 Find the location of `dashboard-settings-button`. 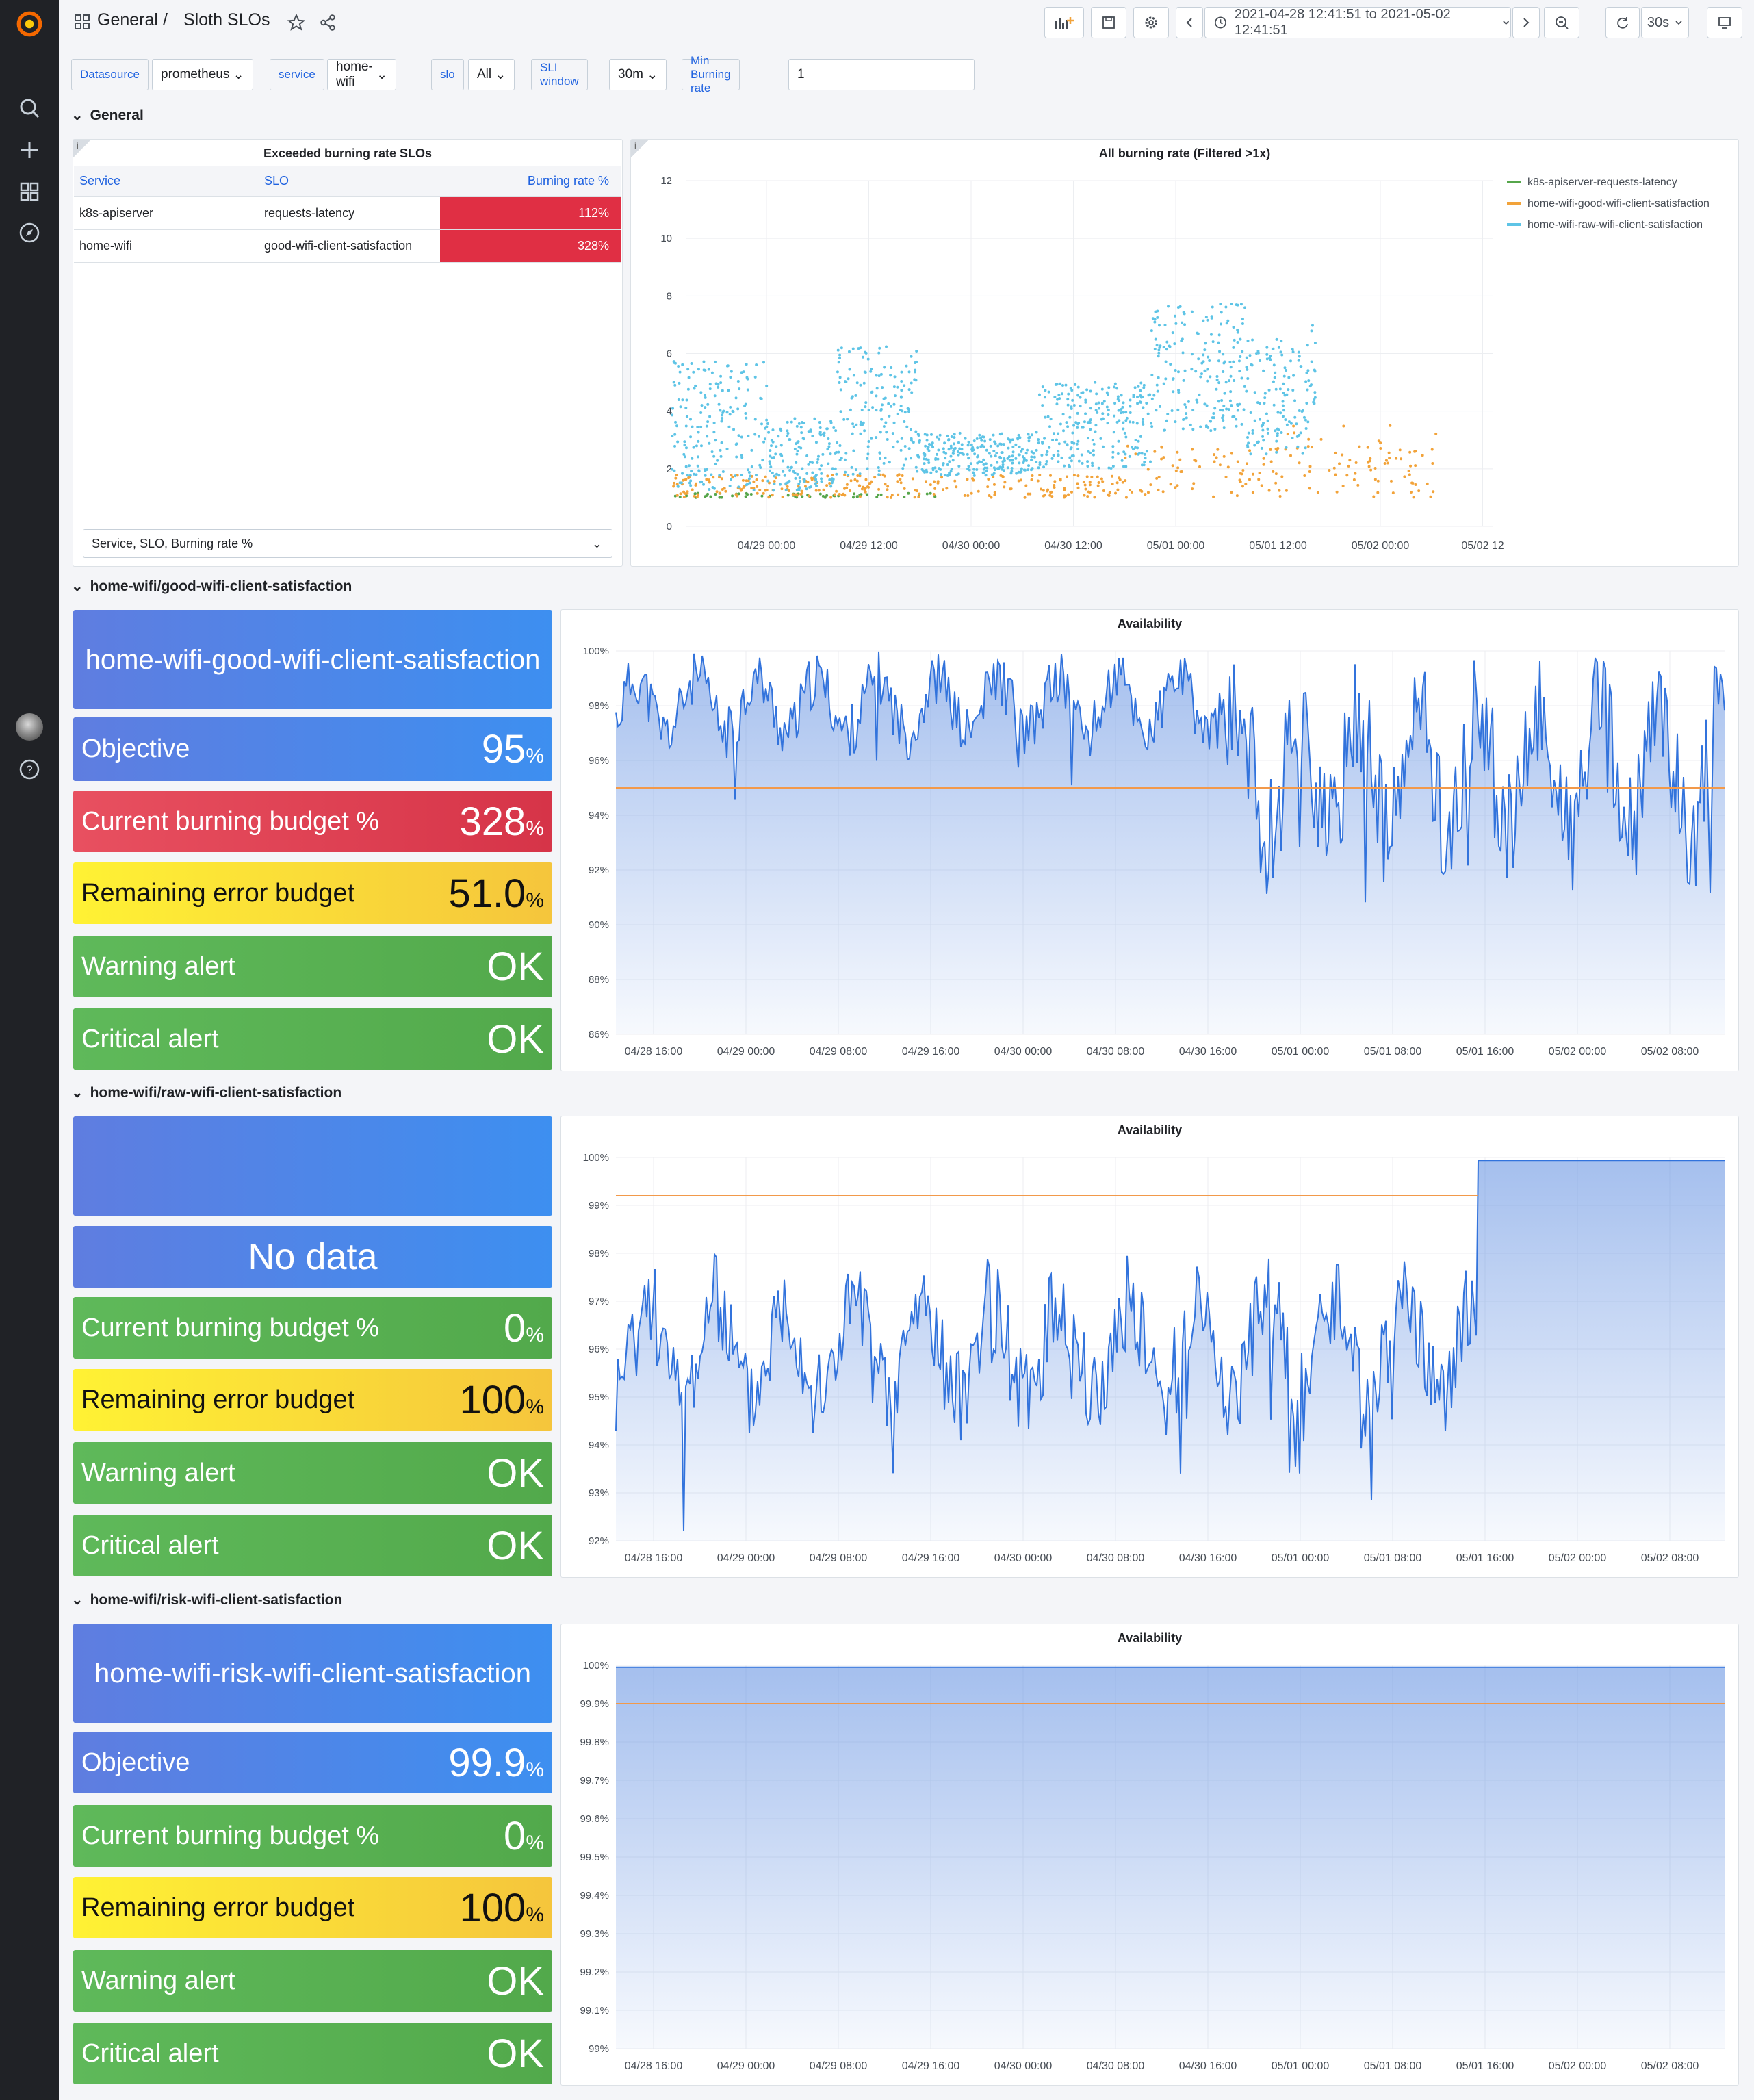

dashboard-settings-button is located at coordinates (1151, 23).